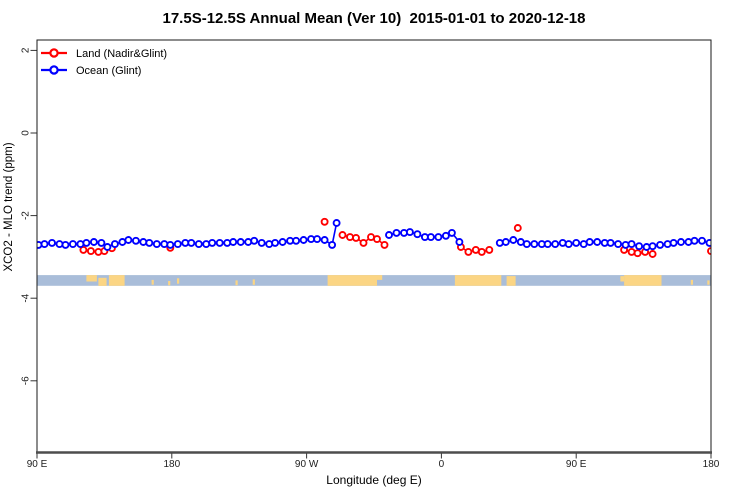 The height and width of the screenshot is (500, 750). Describe the element at coordinates (104, 62) in the screenshot. I see `legend: Land (Nadir&Glint) Ocean (Glint)` at that location.